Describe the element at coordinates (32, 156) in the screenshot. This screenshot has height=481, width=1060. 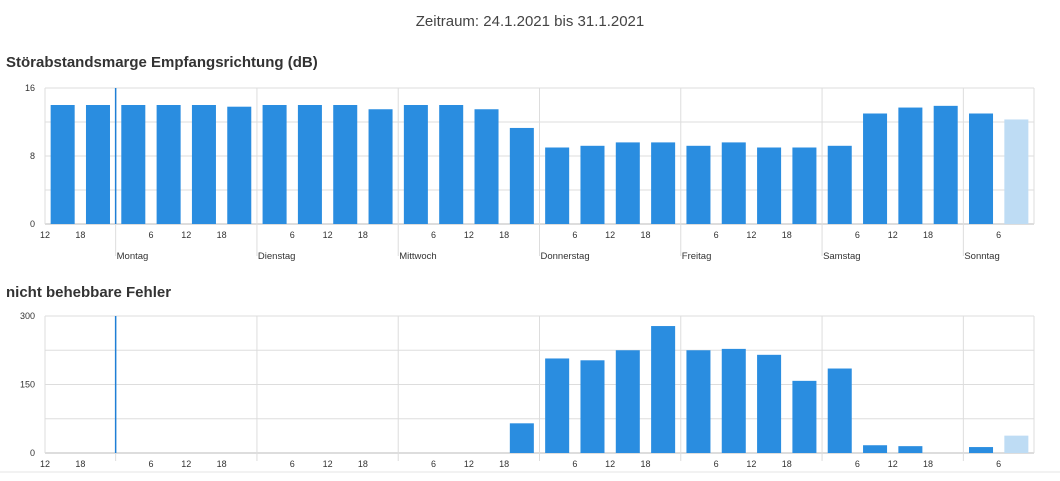
I see `snr-ytick: 8` at that location.